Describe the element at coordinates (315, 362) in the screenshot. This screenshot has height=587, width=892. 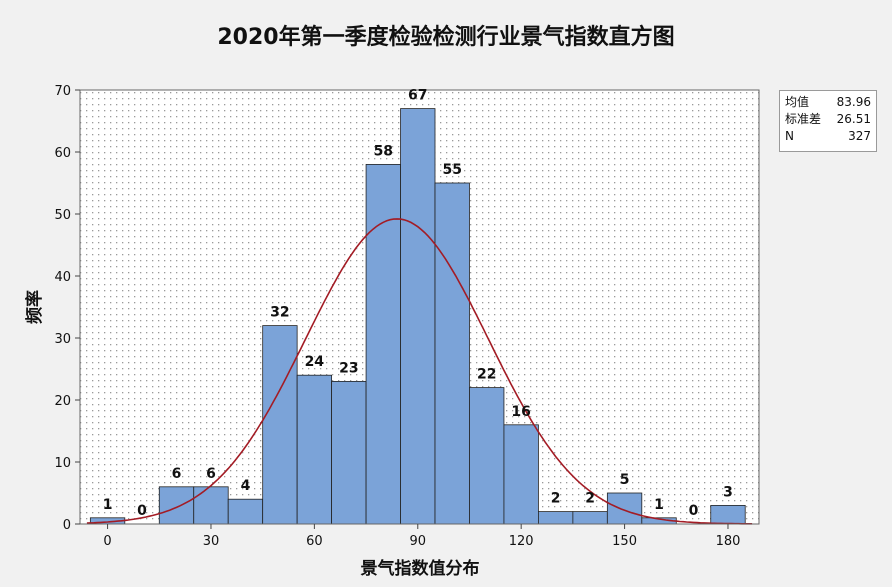
I see `bar-value-label: 24` at that location.